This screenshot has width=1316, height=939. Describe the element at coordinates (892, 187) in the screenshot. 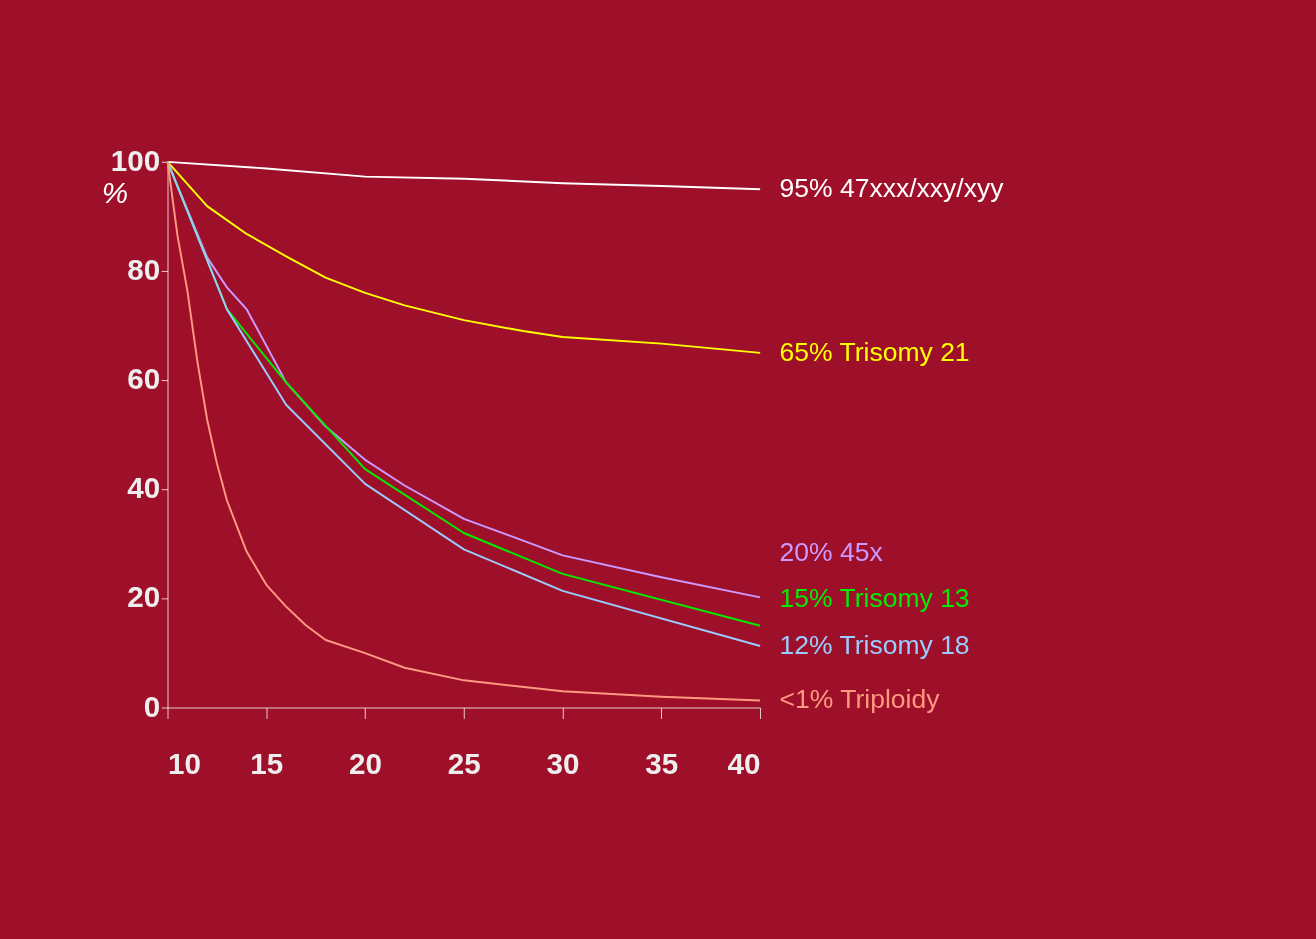

I see `series-label: 95% 47xxx/xxy/xyy` at that location.